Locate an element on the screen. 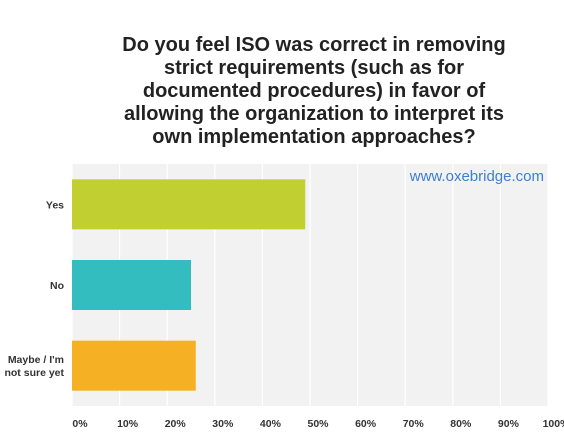  x-tick-label: 80% is located at coordinates (461, 424).